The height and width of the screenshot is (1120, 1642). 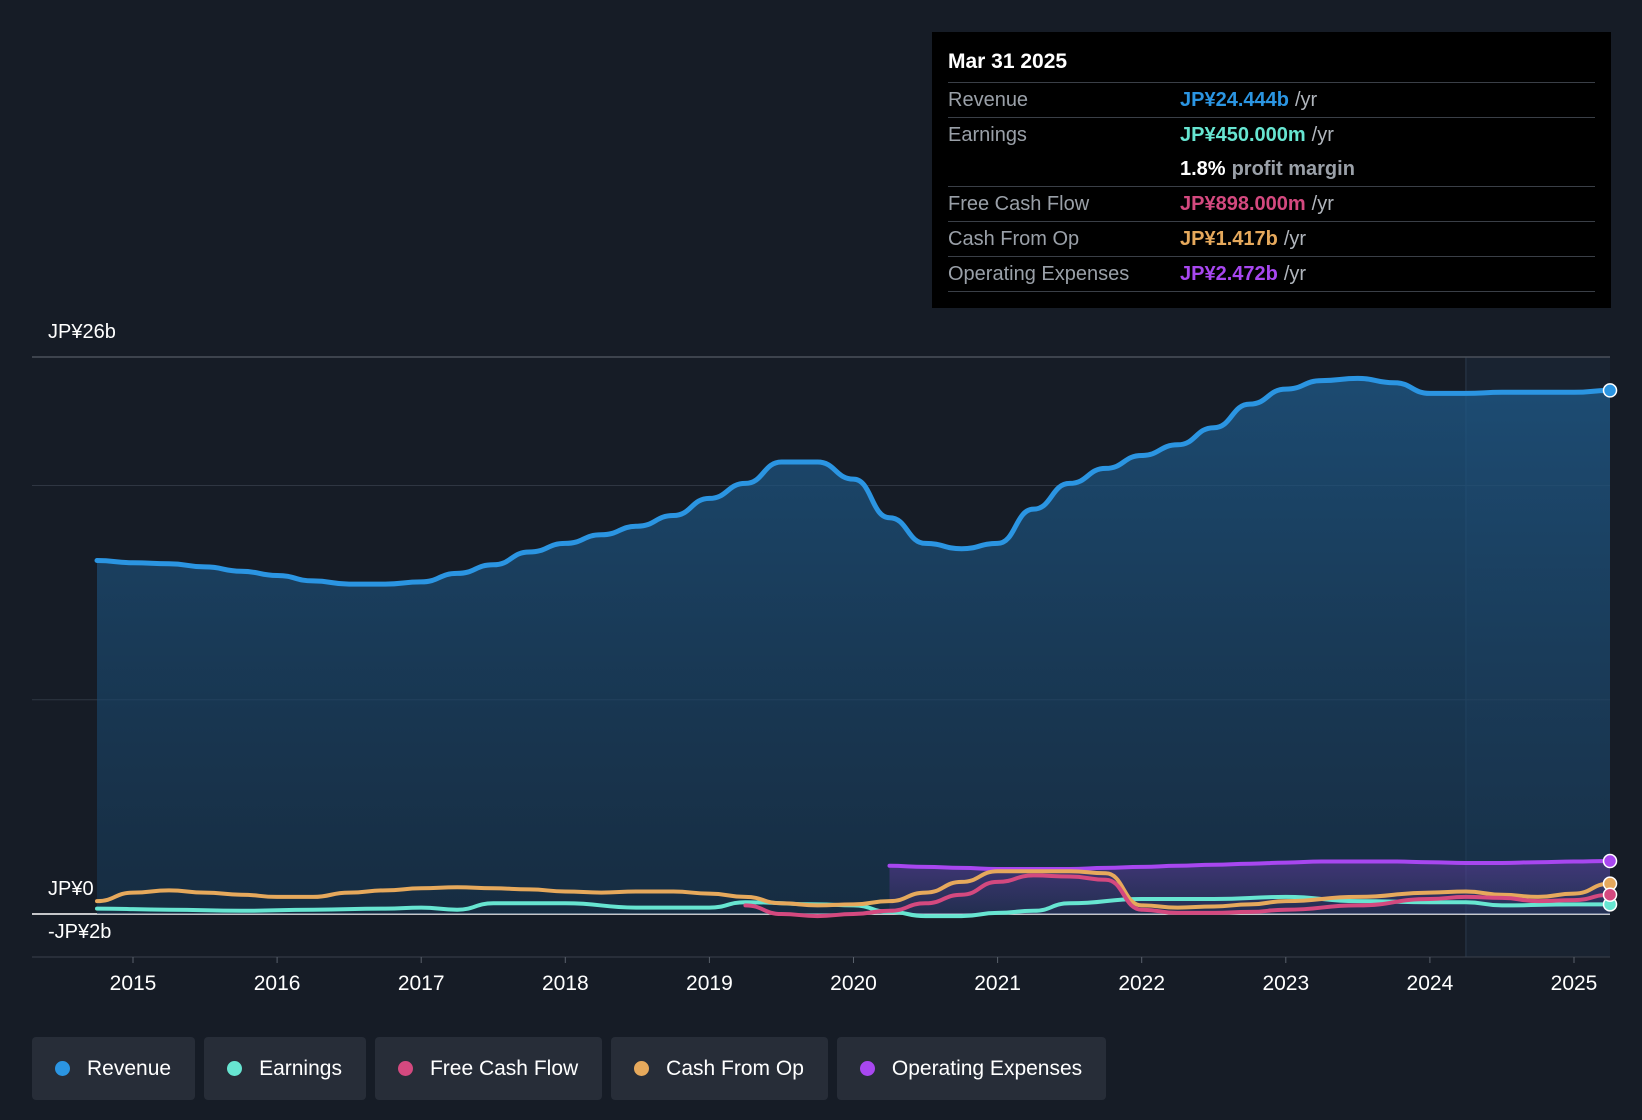 What do you see at coordinates (1203, 168) in the screenshot?
I see `tooltip-margin-value: 1.8%` at bounding box center [1203, 168].